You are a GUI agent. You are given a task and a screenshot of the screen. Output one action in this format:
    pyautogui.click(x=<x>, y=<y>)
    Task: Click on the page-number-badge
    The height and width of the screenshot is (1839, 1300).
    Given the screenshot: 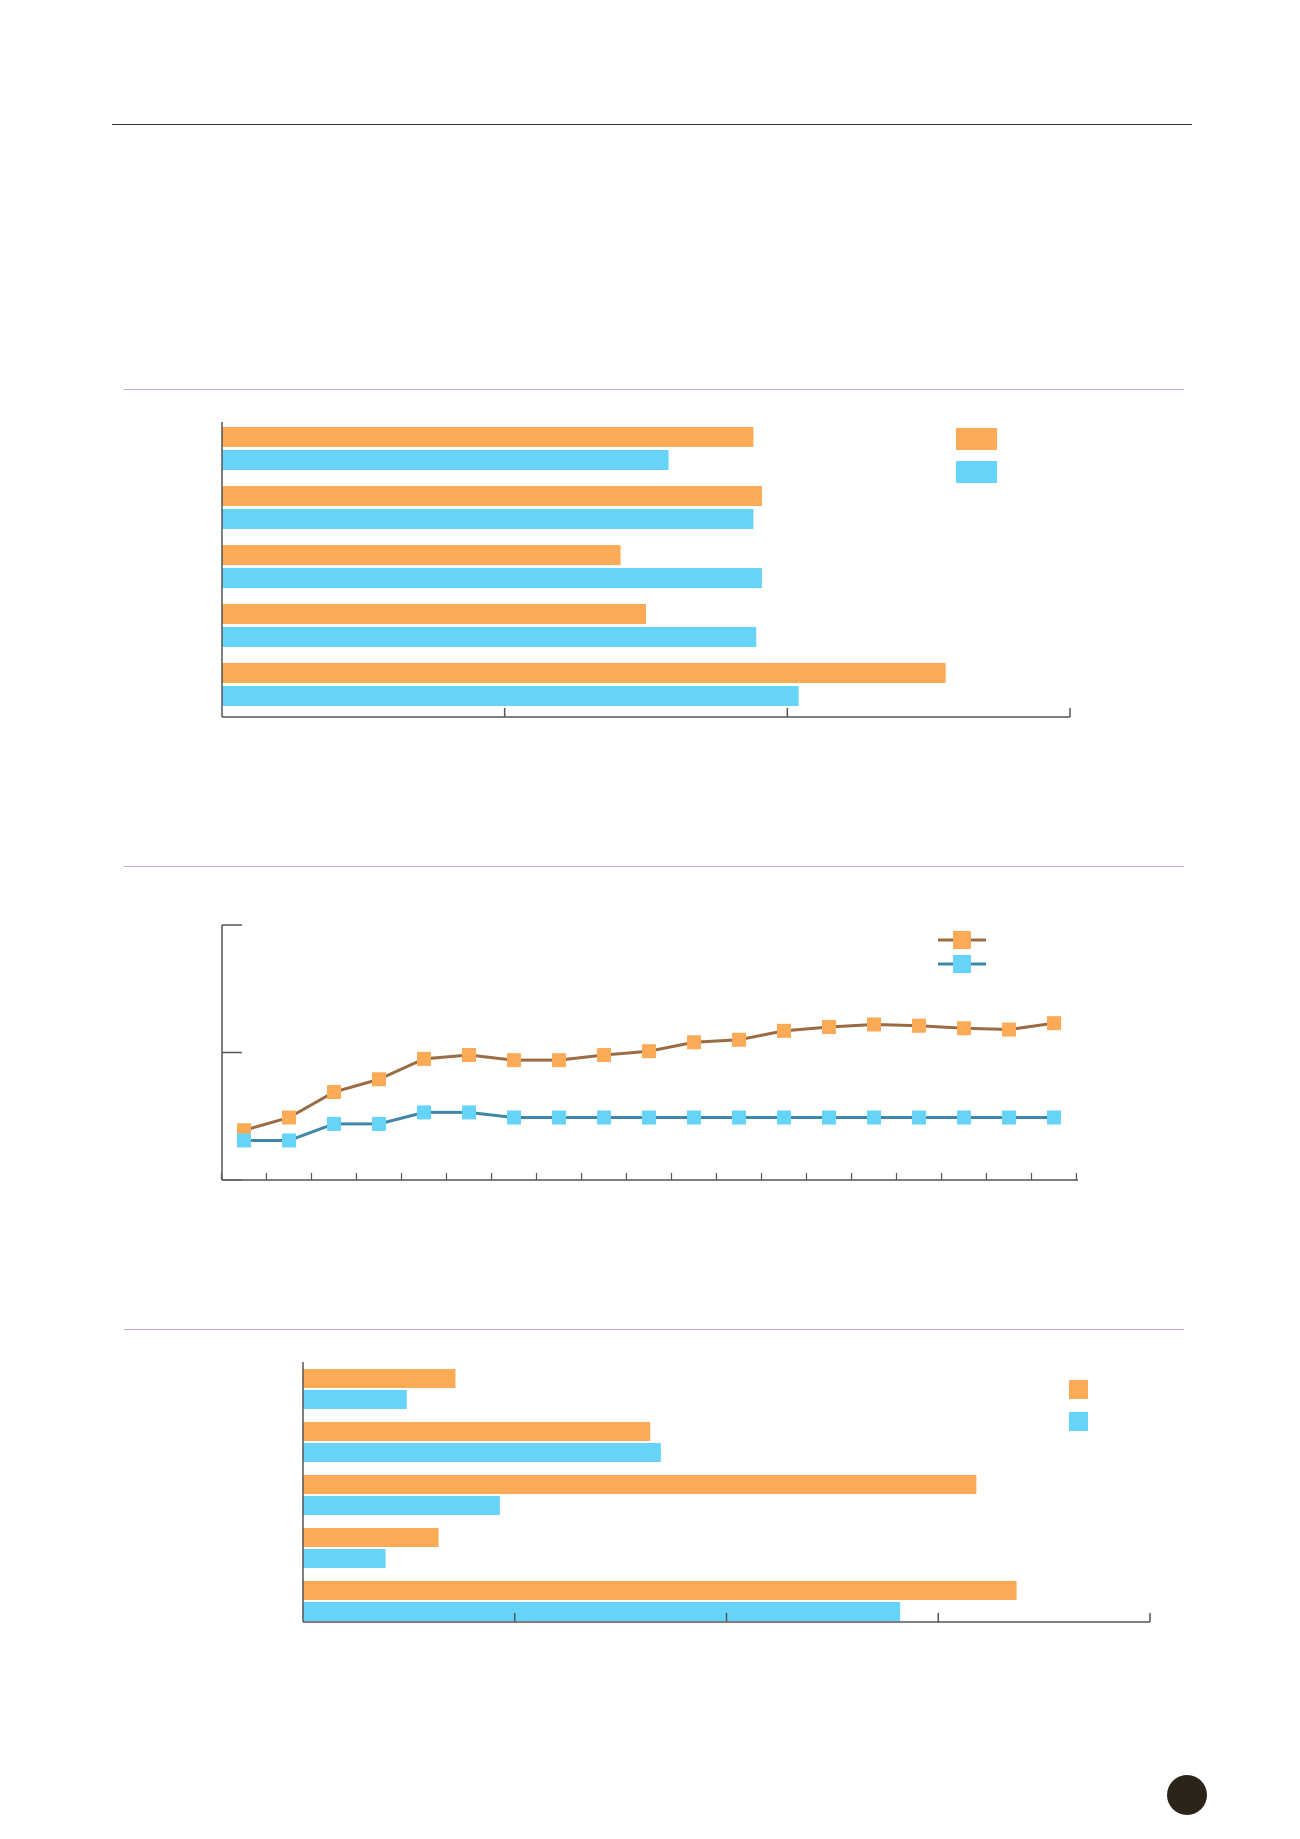 What is the action you would take?
    pyautogui.click(x=1187, y=1795)
    